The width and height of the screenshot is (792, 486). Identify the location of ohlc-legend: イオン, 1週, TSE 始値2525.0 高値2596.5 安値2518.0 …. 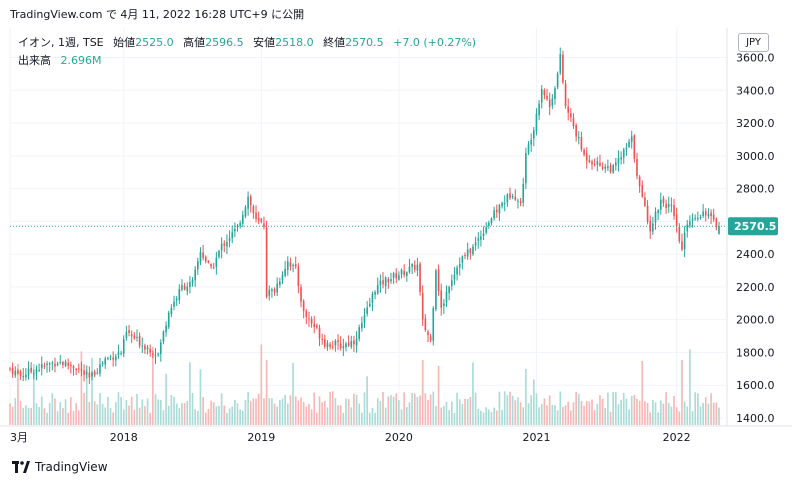
(247, 42).